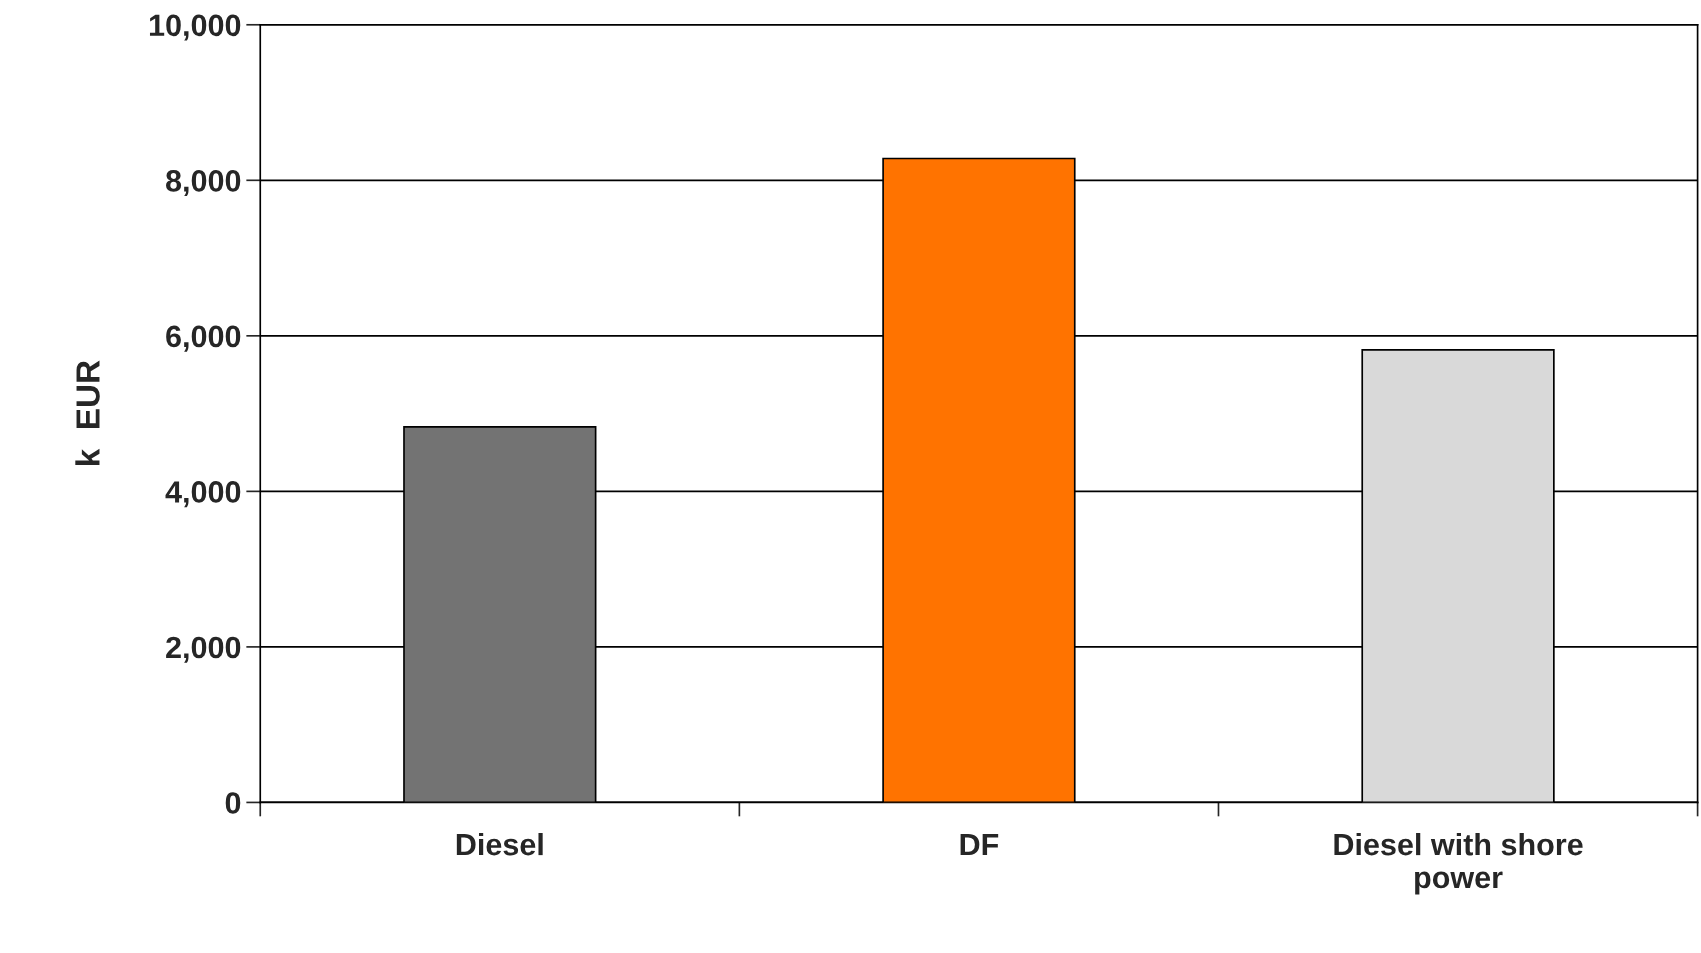 The image size is (1701, 953). What do you see at coordinates (203, 494) in the screenshot?
I see `y-tick-label: 4,000` at bounding box center [203, 494].